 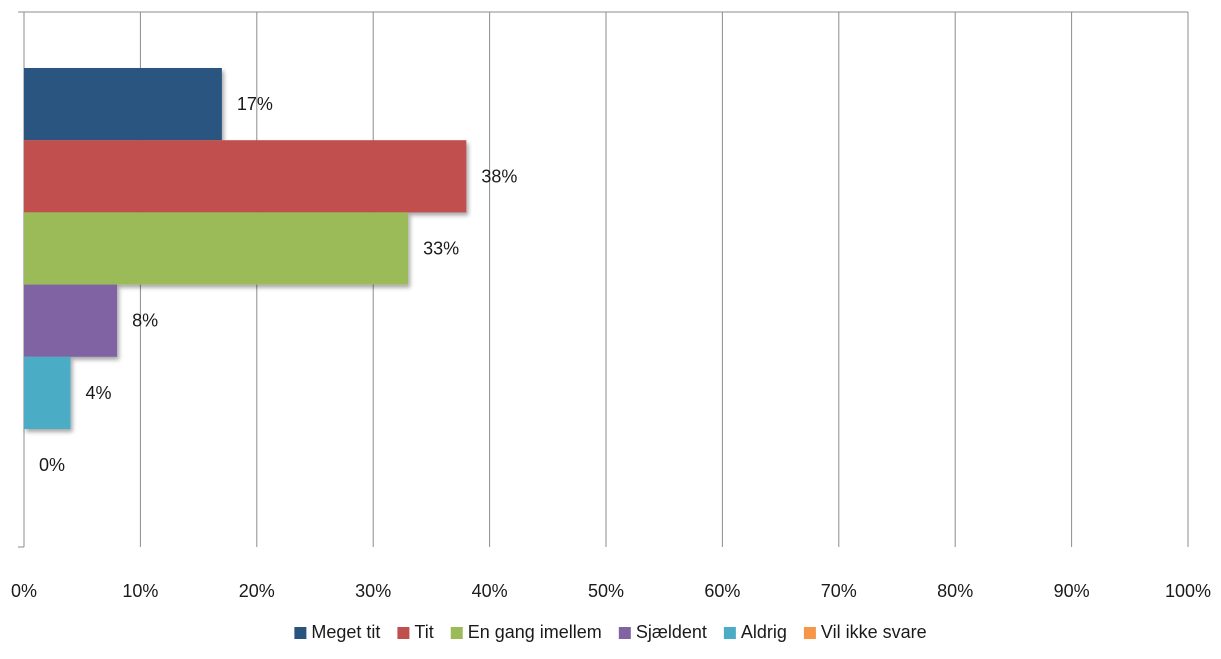 I want to click on legend-label: Vil ikke svare, so click(x=874, y=632).